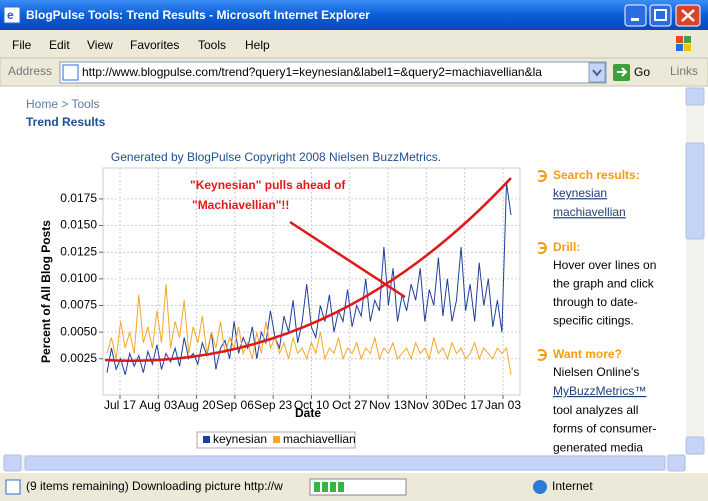 This screenshot has width=708, height=501. I want to click on sidebar-text: the graph and click, so click(604, 284).